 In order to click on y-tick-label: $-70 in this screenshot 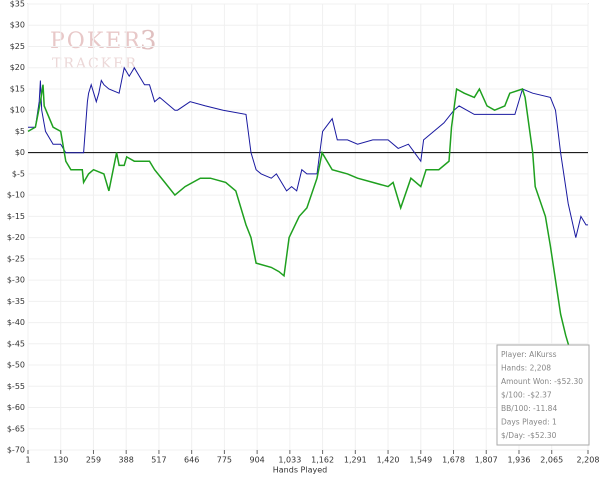, I will do `click(16, 450)`.